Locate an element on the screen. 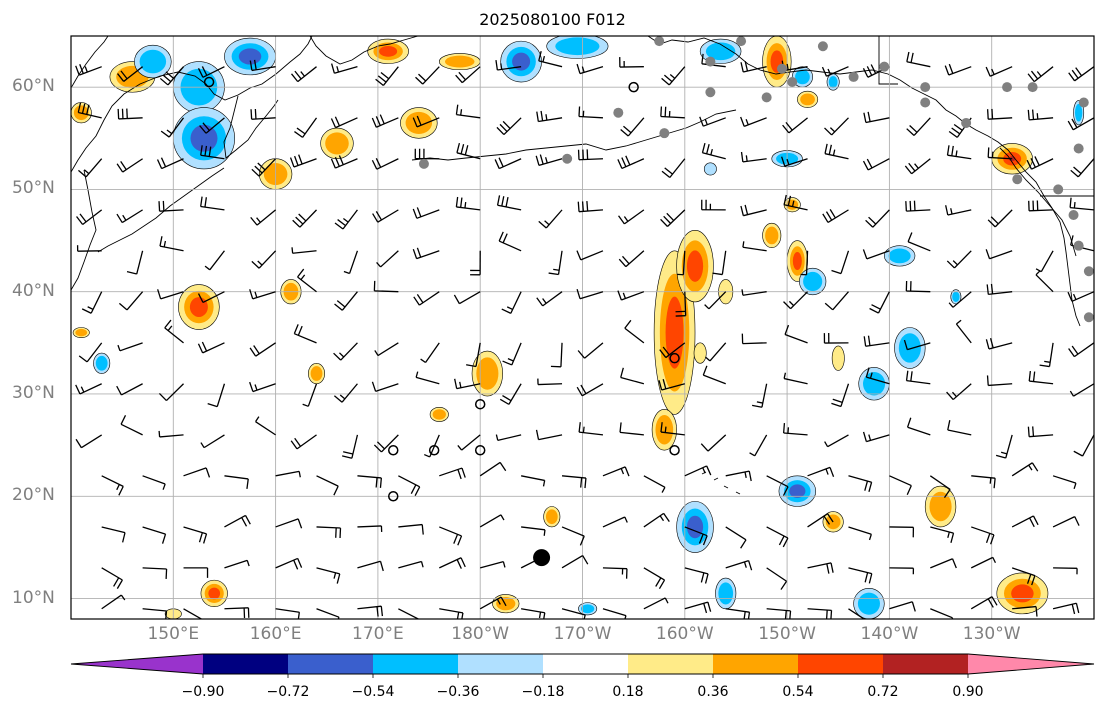 The image size is (1105, 712). colorbar-tick-label: −0.72 is located at coordinates (288, 692).